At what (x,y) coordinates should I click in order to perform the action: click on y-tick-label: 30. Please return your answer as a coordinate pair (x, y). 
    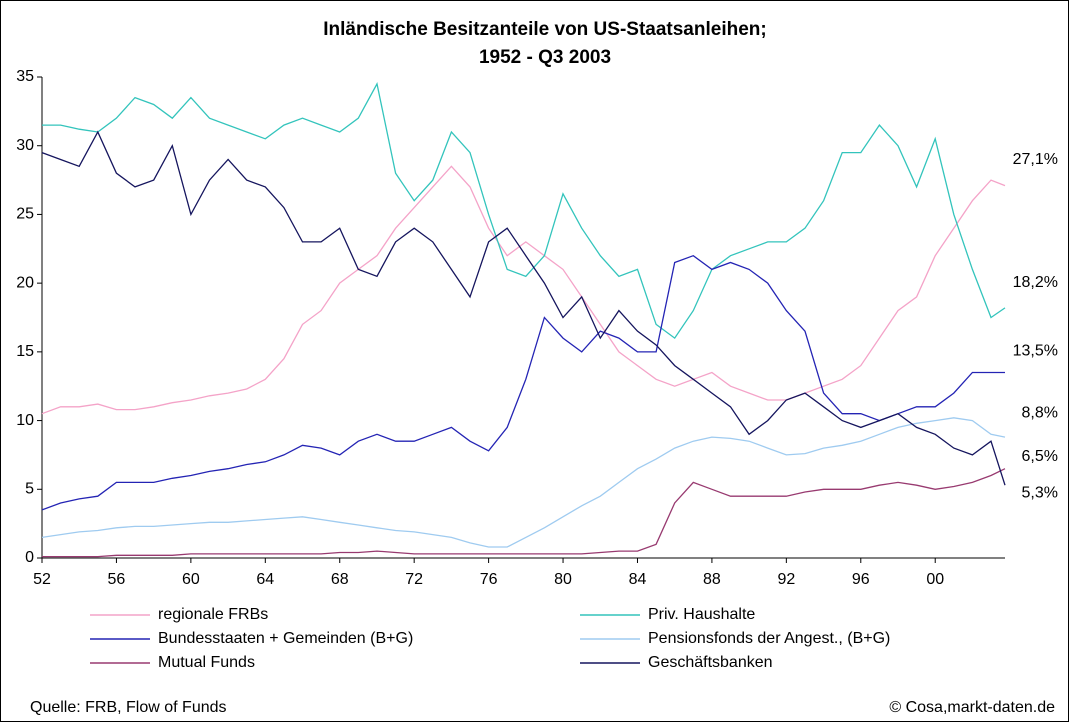
    Looking at the image, I should click on (25, 145).